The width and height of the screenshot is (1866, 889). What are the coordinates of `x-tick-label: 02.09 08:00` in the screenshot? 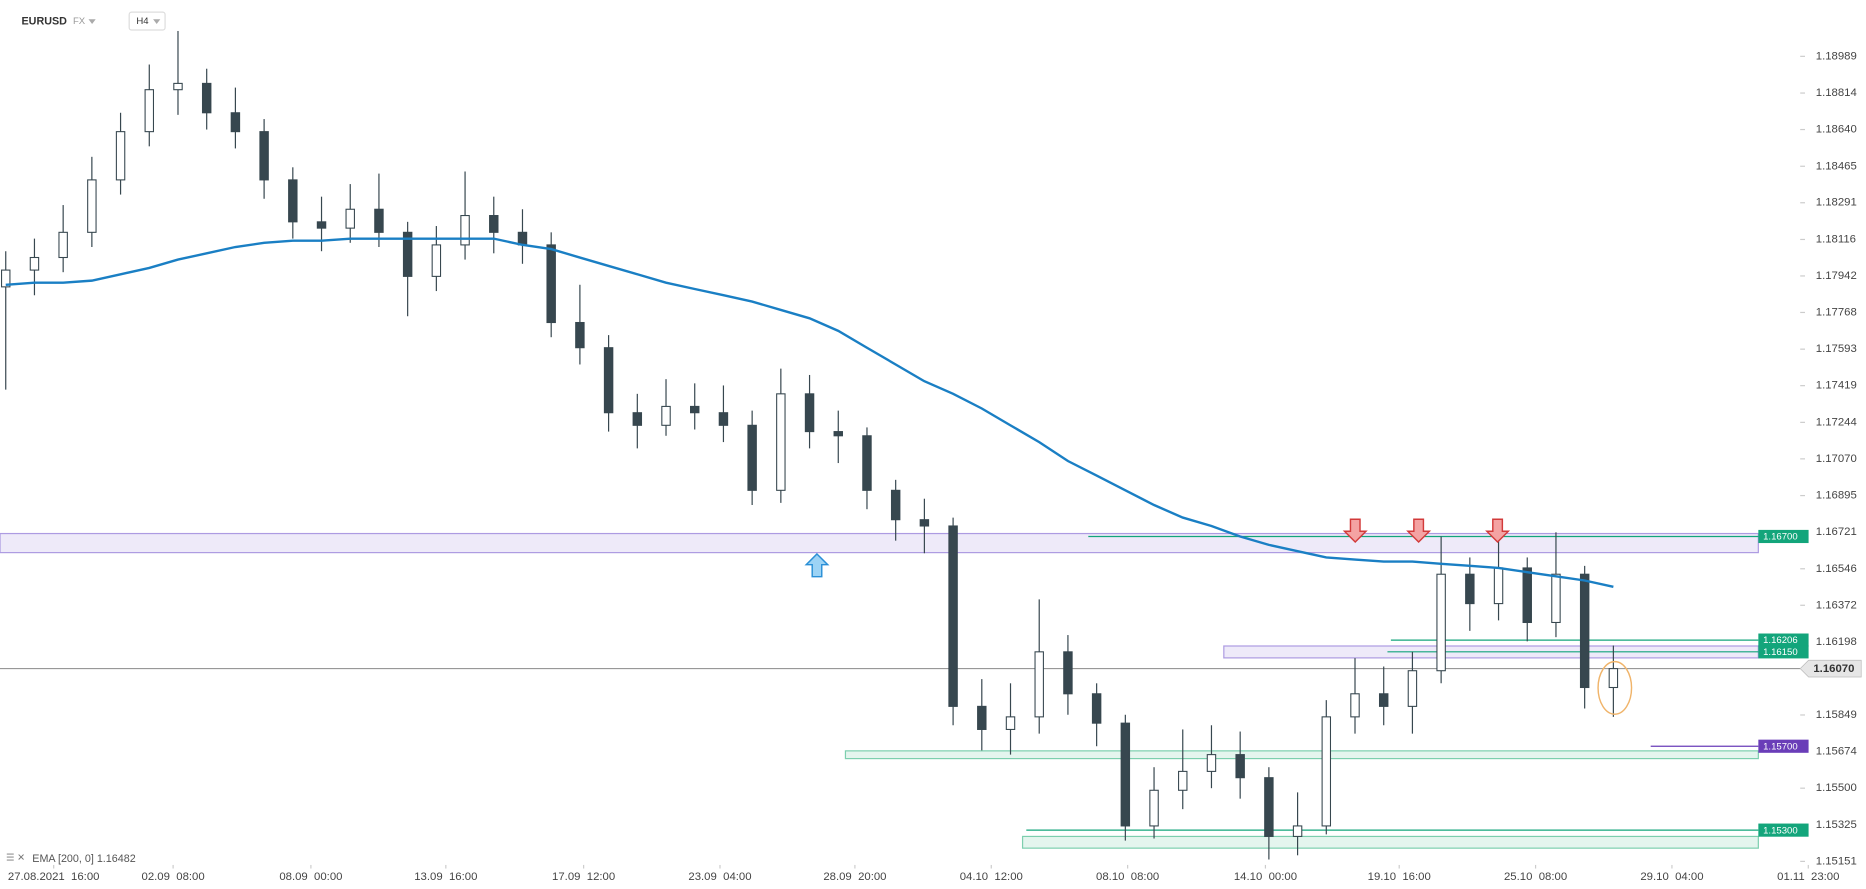 It's located at (173, 877).